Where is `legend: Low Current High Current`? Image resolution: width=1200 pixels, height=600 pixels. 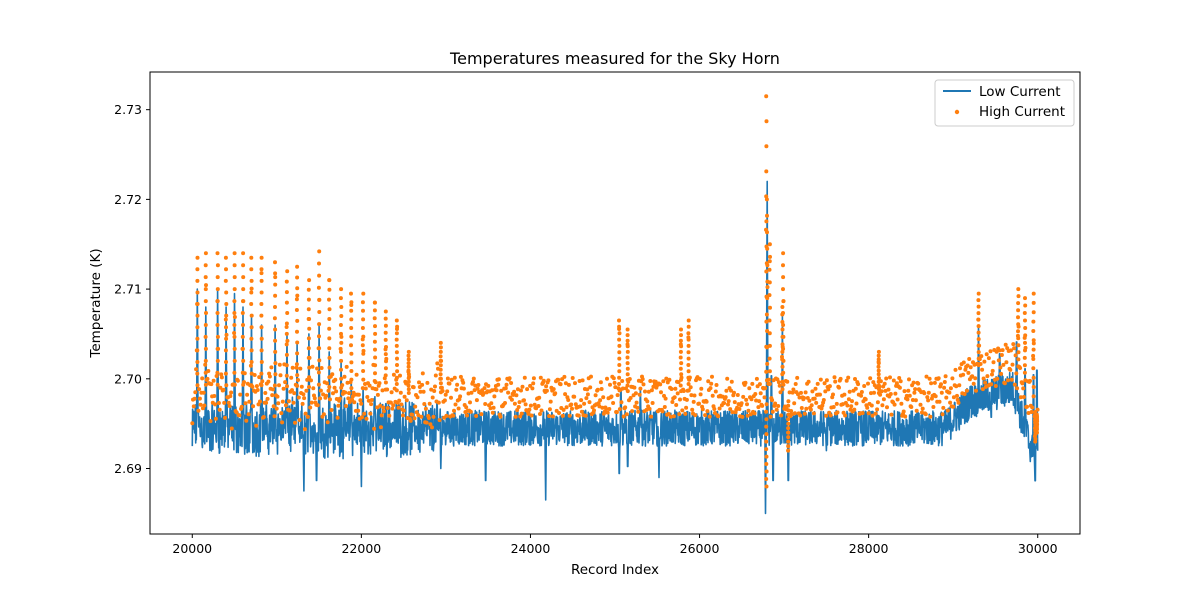
legend: Low Current High Current is located at coordinates (1004, 103).